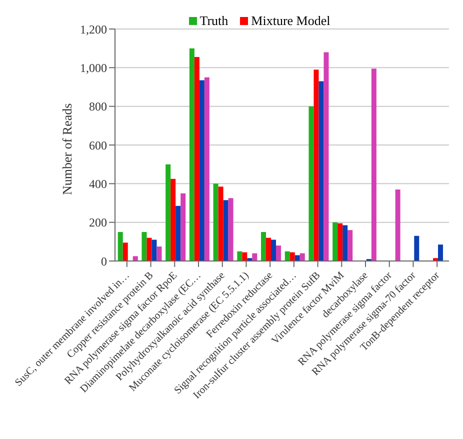 This screenshot has width=463, height=439. Describe the element at coordinates (213, 21) in the screenshot. I see `legend-label: Truth` at that location.